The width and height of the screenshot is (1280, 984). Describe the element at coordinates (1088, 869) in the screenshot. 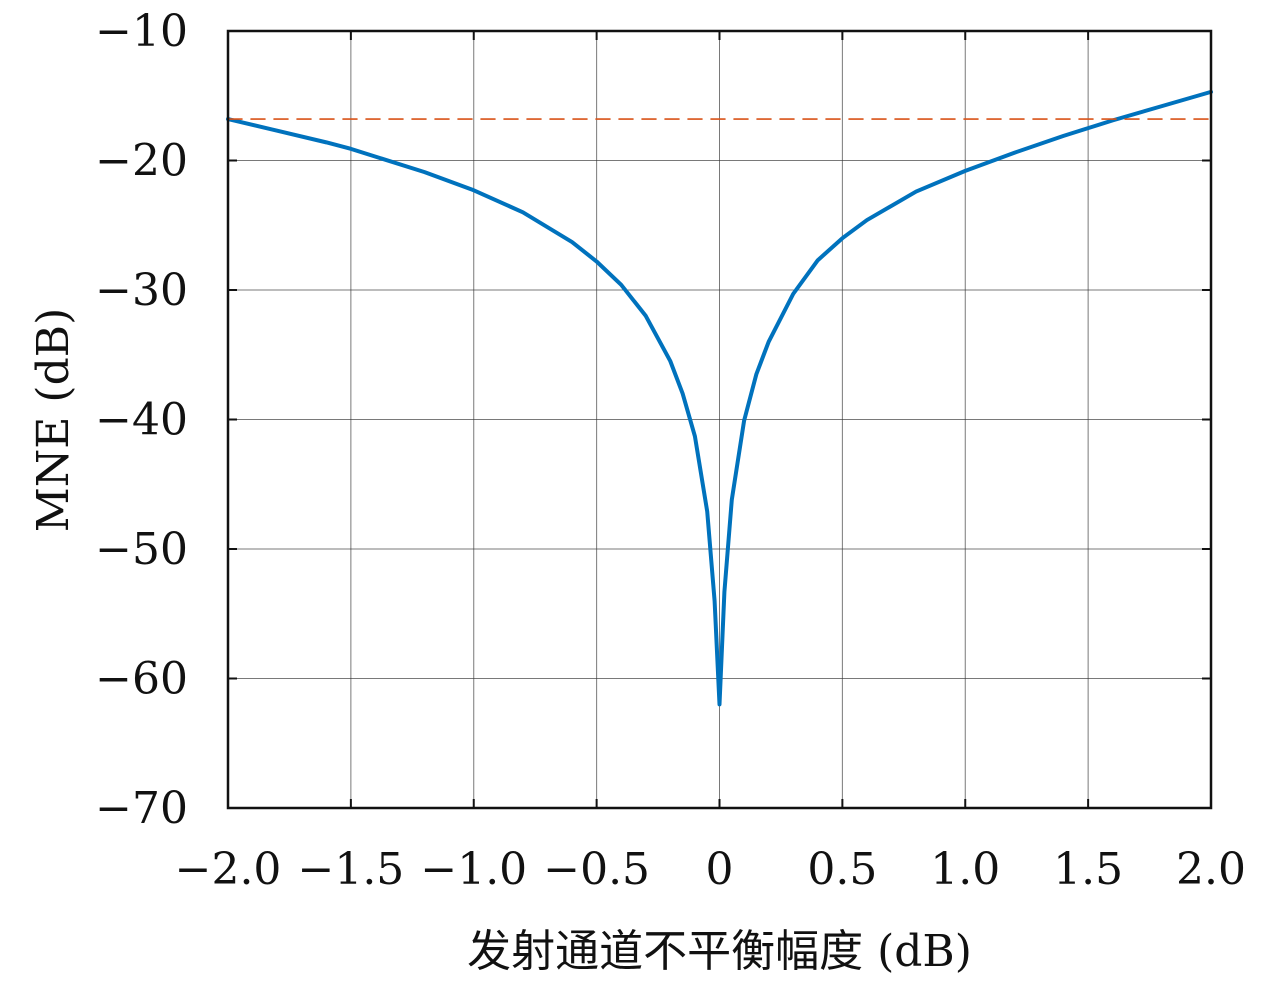

I see `x-tick-label: 1.5` at that location.